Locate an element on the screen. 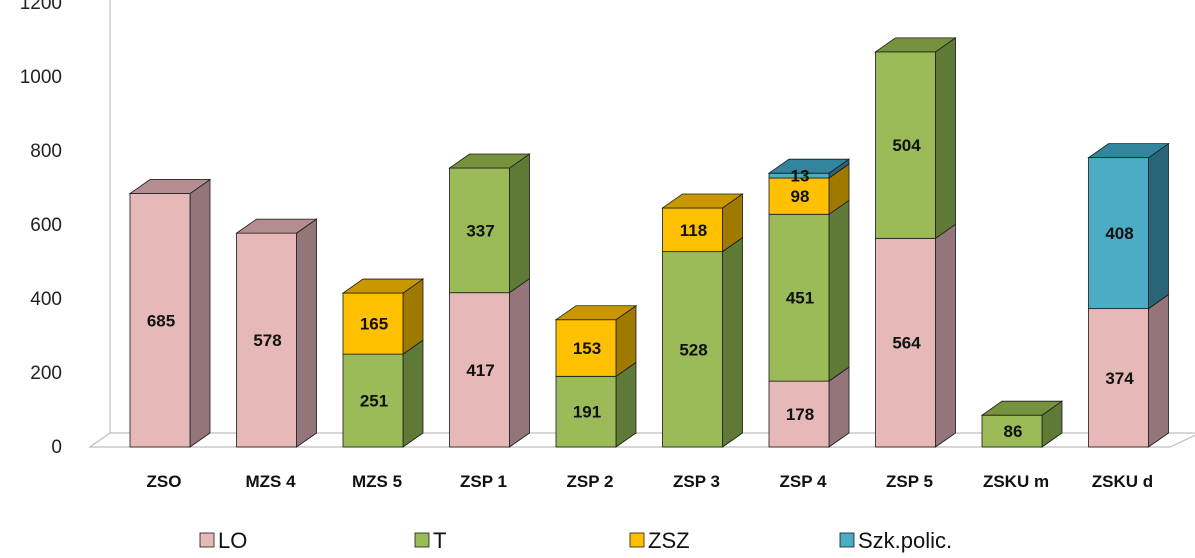  data-label: 86 is located at coordinates (1013, 431).